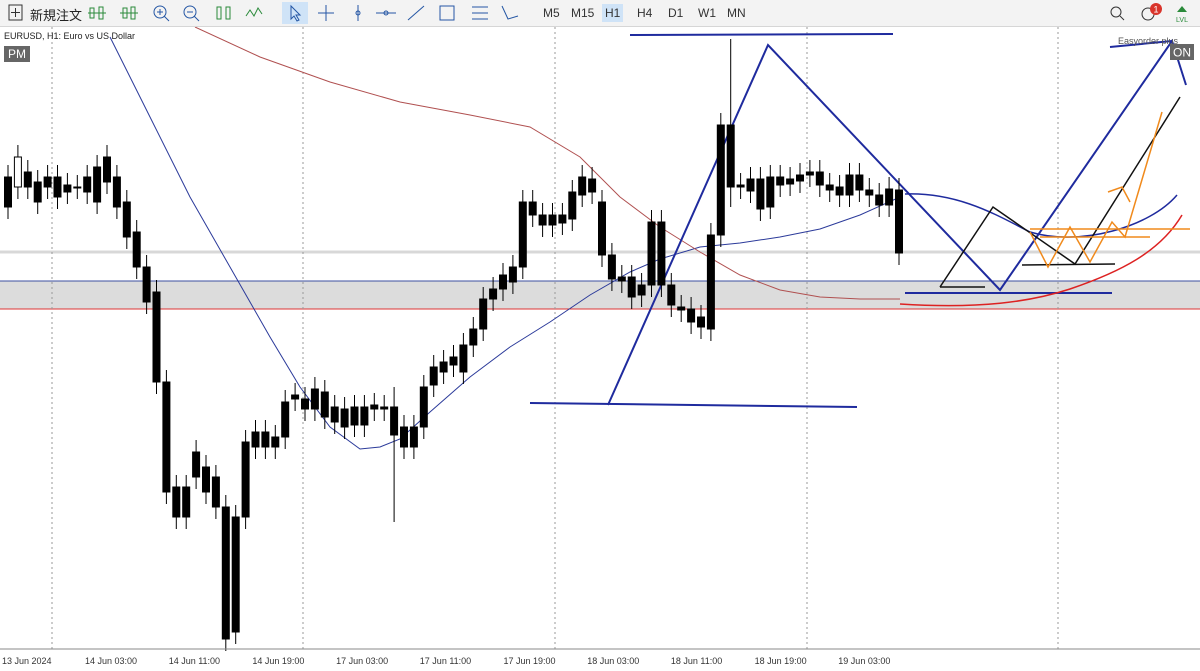  I want to click on plugin-state: ON, so click(1182, 53).